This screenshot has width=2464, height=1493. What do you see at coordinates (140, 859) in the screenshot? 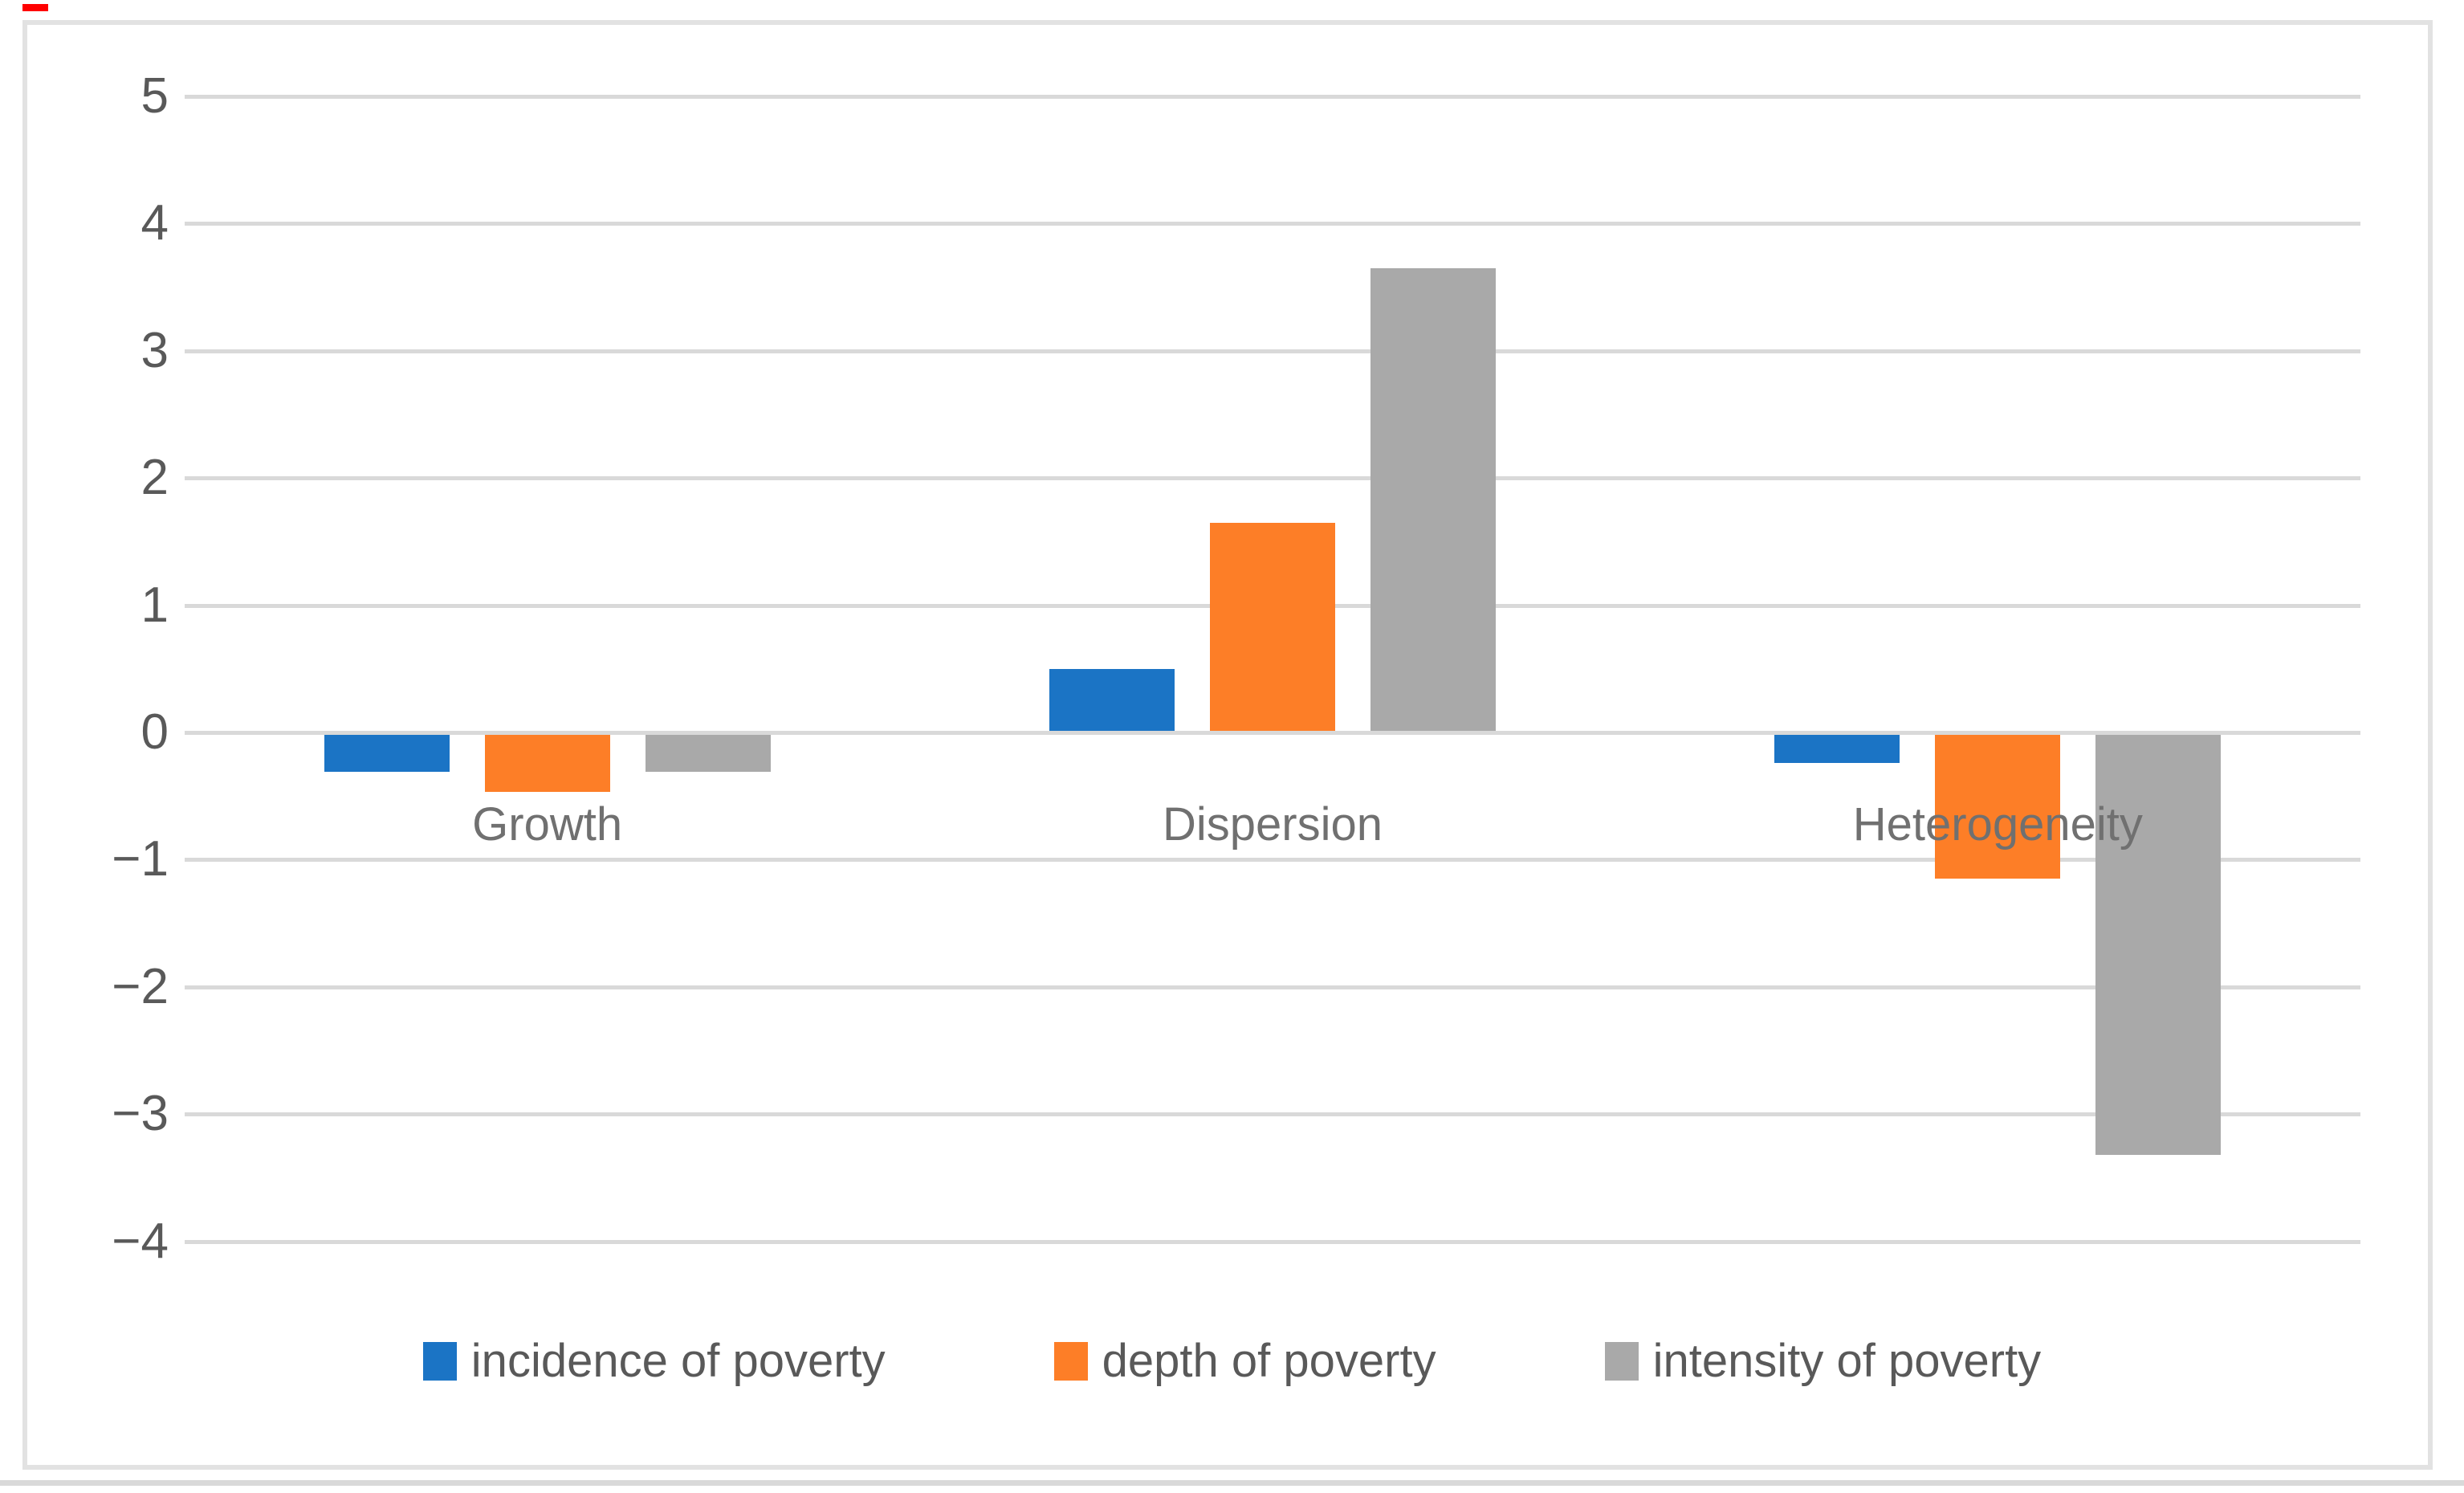
I see `y-axis-tick-label: −1` at bounding box center [140, 859].